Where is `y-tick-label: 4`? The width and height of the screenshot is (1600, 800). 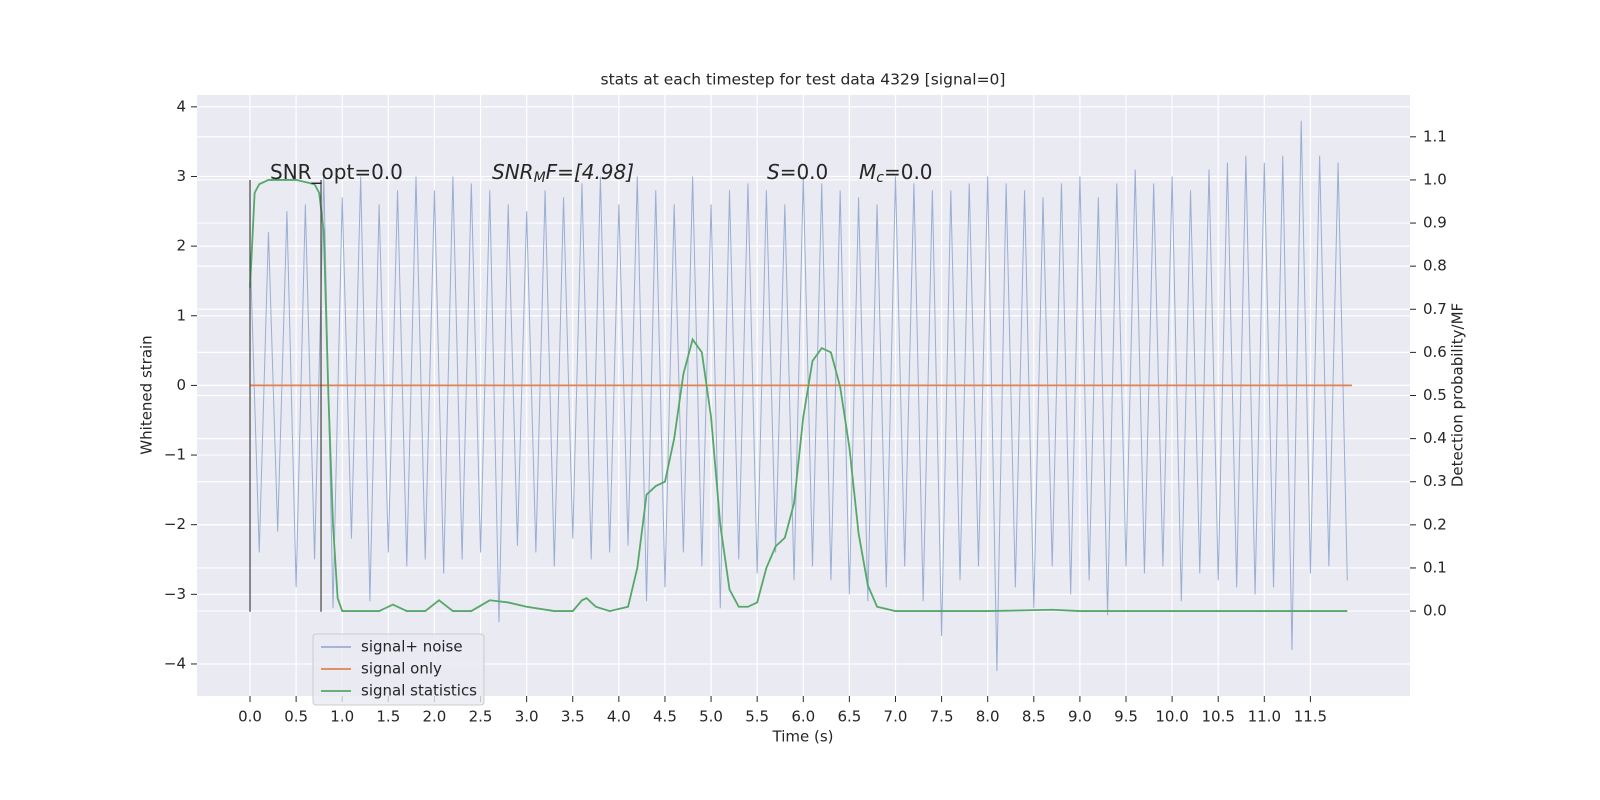
y-tick-label: 4 is located at coordinates (181, 106).